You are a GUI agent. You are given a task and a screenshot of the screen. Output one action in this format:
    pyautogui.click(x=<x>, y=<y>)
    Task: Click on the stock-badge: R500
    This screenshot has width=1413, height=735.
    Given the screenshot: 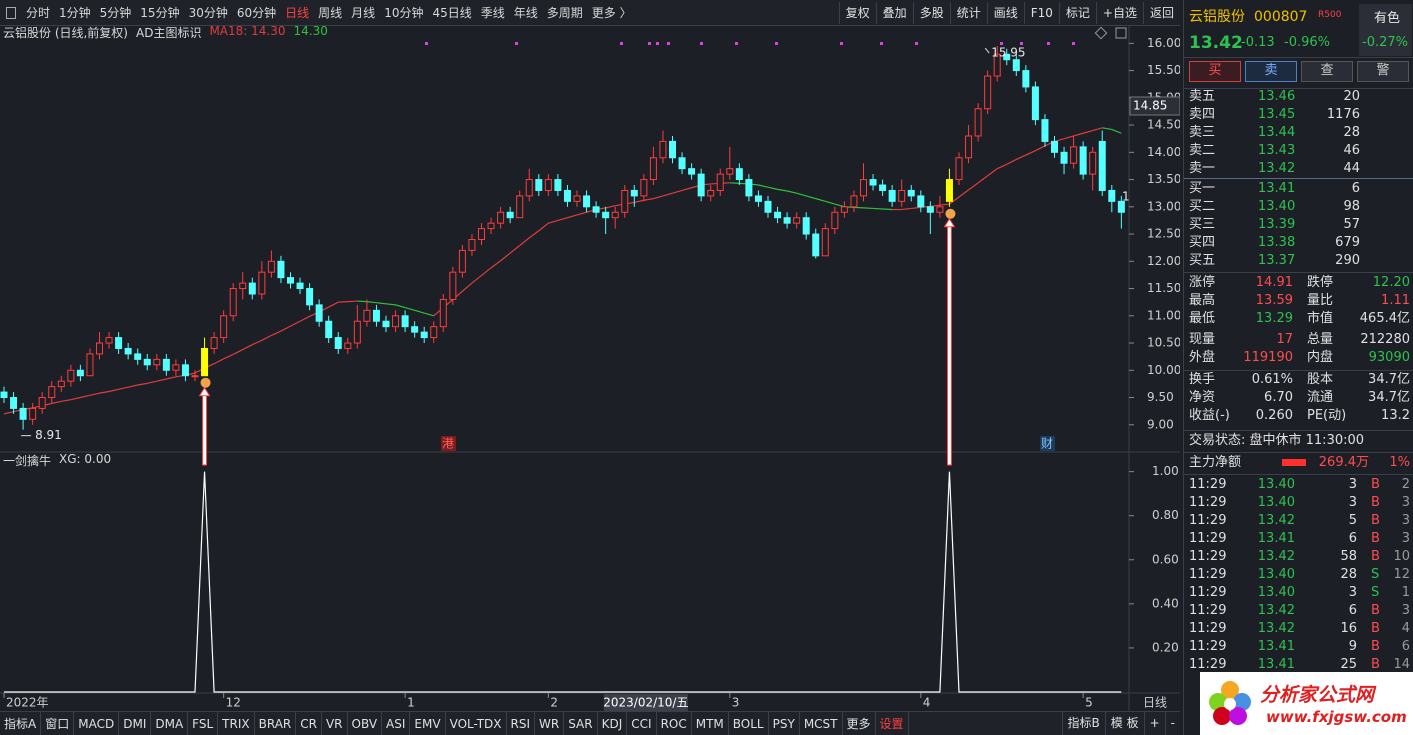 What is the action you would take?
    pyautogui.click(x=1330, y=15)
    